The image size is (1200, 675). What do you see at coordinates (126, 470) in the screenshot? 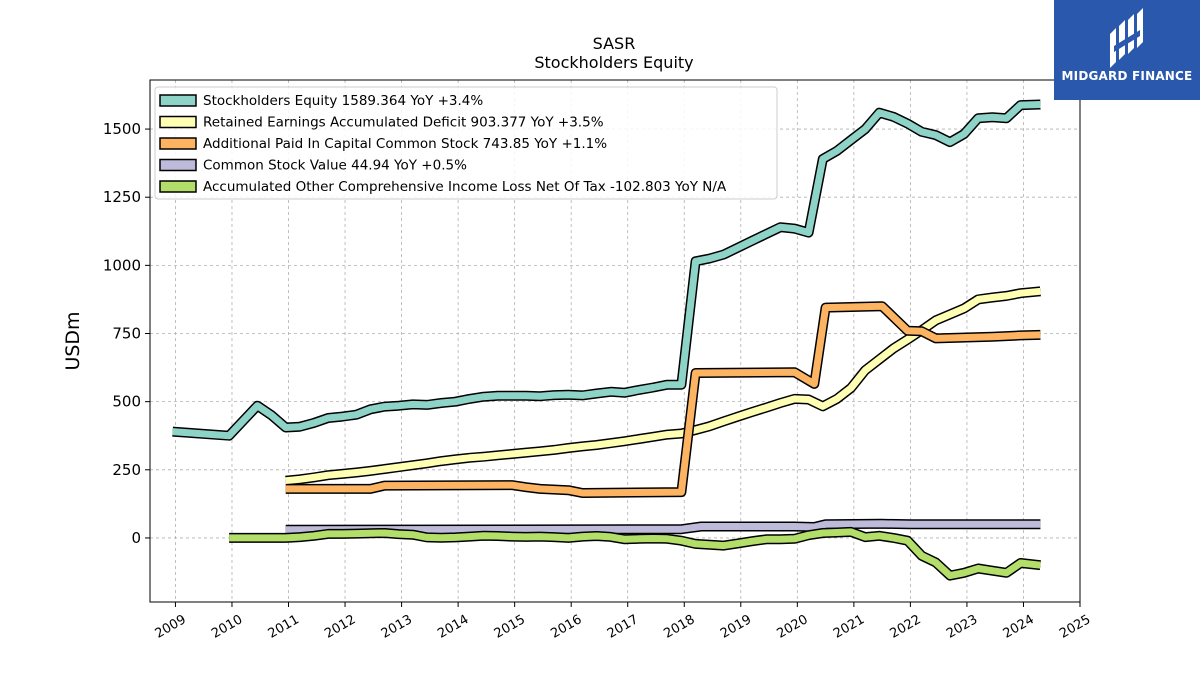
I see `y-tick-label: 250` at bounding box center [126, 470].